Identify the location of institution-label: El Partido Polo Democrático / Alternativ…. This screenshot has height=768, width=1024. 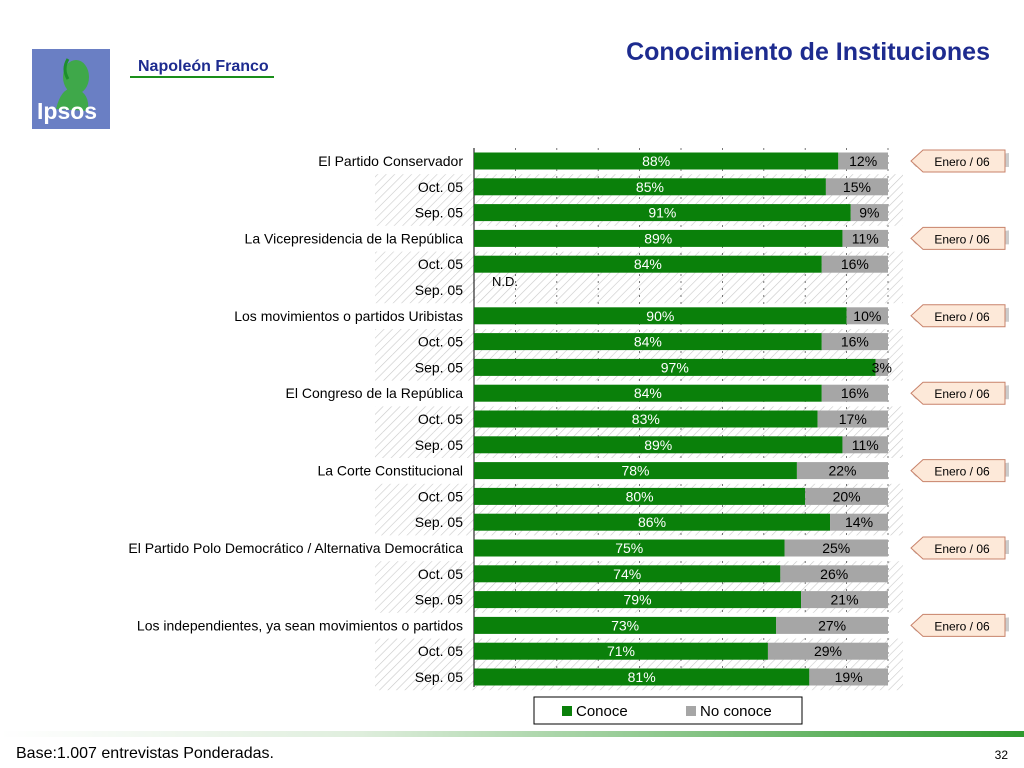
(295, 548).